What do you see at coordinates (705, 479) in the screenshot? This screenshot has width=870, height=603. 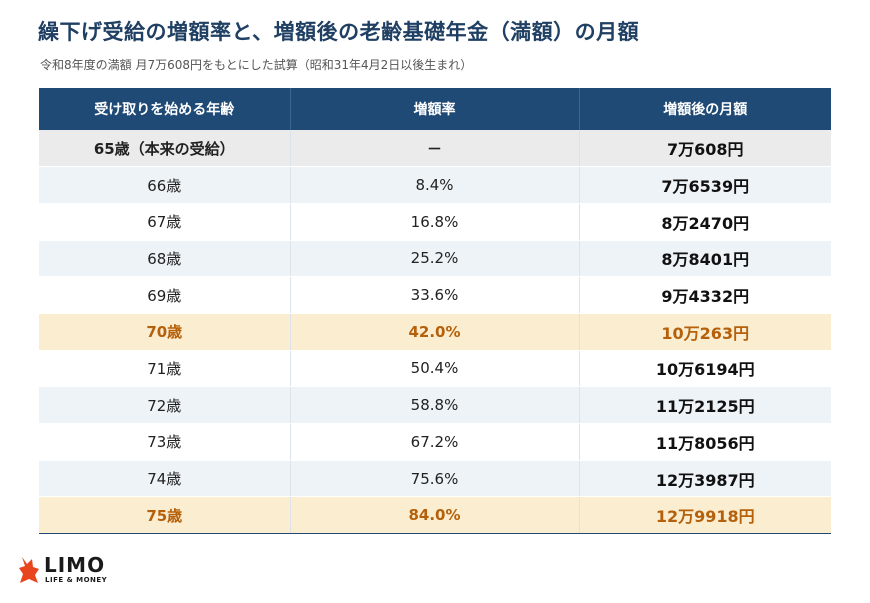 I see `cell-amount: 12万3987円` at bounding box center [705, 479].